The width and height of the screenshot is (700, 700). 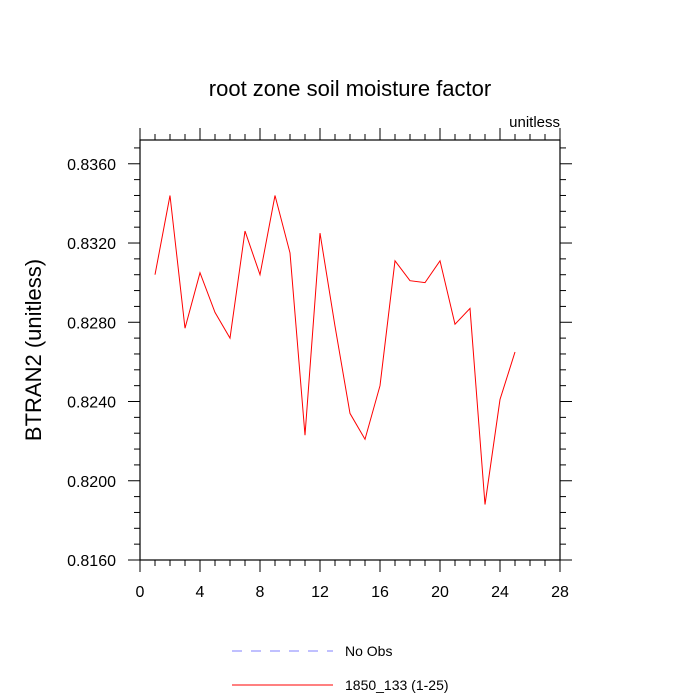 What do you see at coordinates (352, 592) in the screenshot?
I see `x-tick-labels: 0 4 8 12 16 20 24 28` at bounding box center [352, 592].